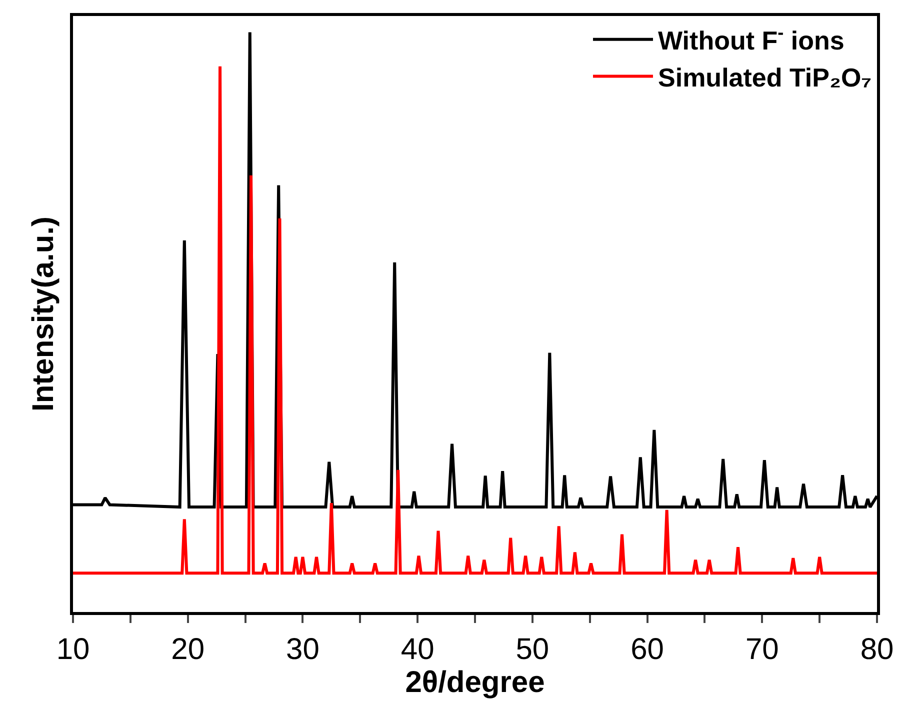 The height and width of the screenshot is (724, 905). Describe the element at coordinates (43, 314) in the screenshot. I see `y-axis-title: Intensity(a.u.)` at that location.